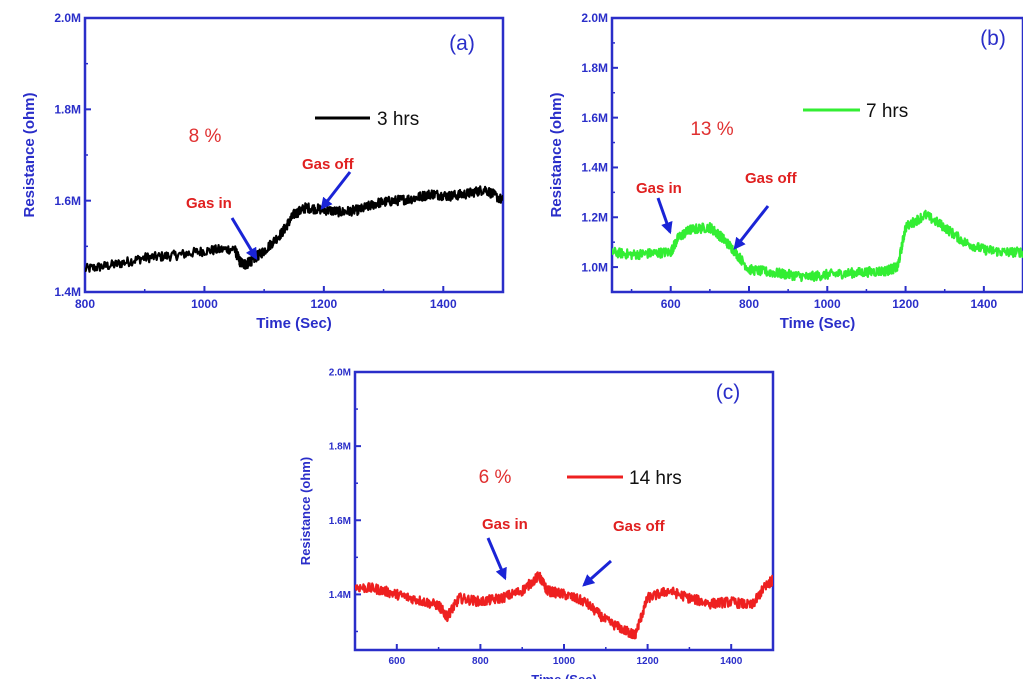 The image size is (1023, 679). Describe the element at coordinates (462, 43) in the screenshot. I see `panel-label: (a)` at that location.